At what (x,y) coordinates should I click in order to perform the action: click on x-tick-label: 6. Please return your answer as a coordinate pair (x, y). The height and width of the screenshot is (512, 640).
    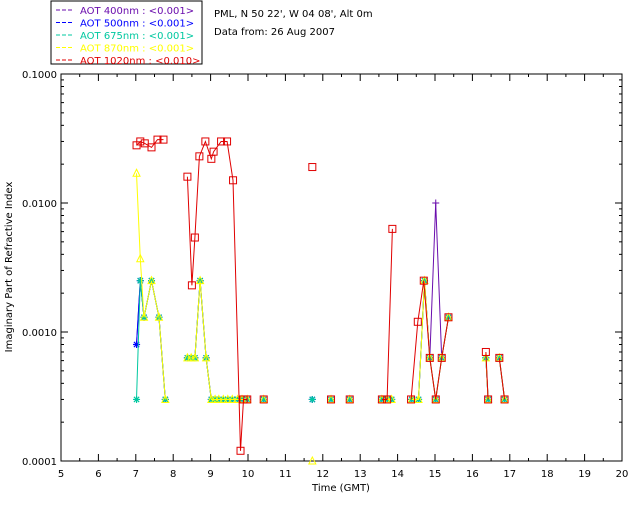
    Looking at the image, I should click on (98, 474).